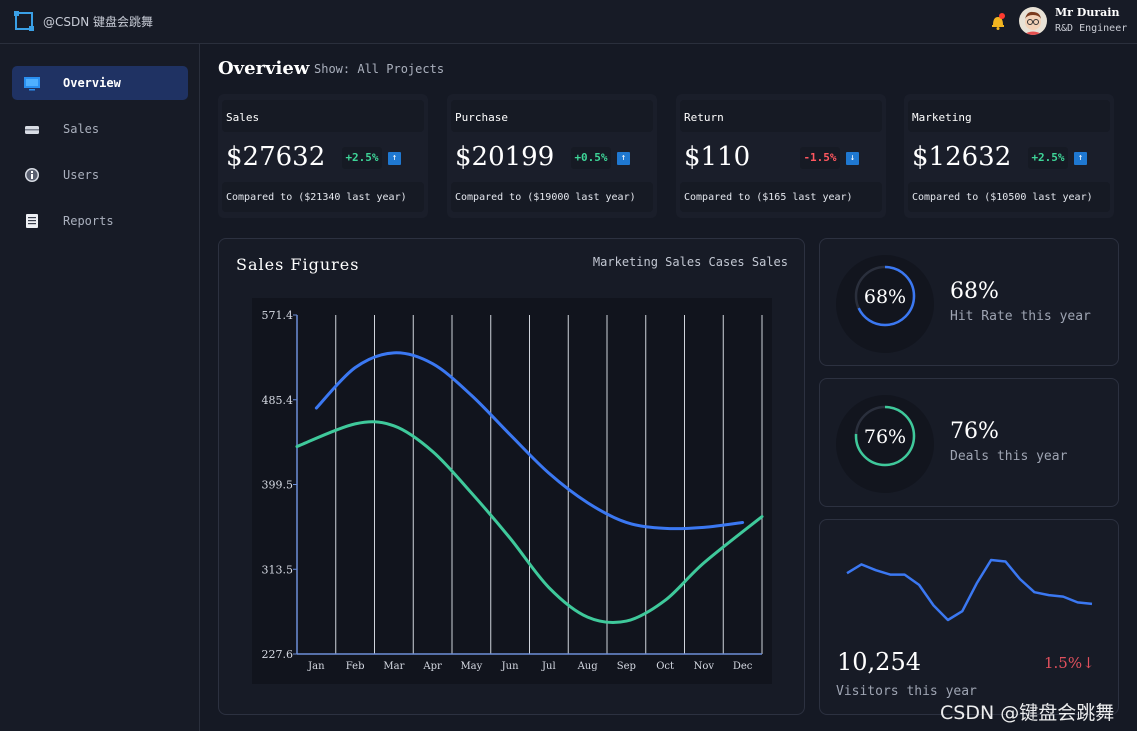 The image size is (1137, 731). I want to click on x-tick-label: Mar, so click(393, 666).